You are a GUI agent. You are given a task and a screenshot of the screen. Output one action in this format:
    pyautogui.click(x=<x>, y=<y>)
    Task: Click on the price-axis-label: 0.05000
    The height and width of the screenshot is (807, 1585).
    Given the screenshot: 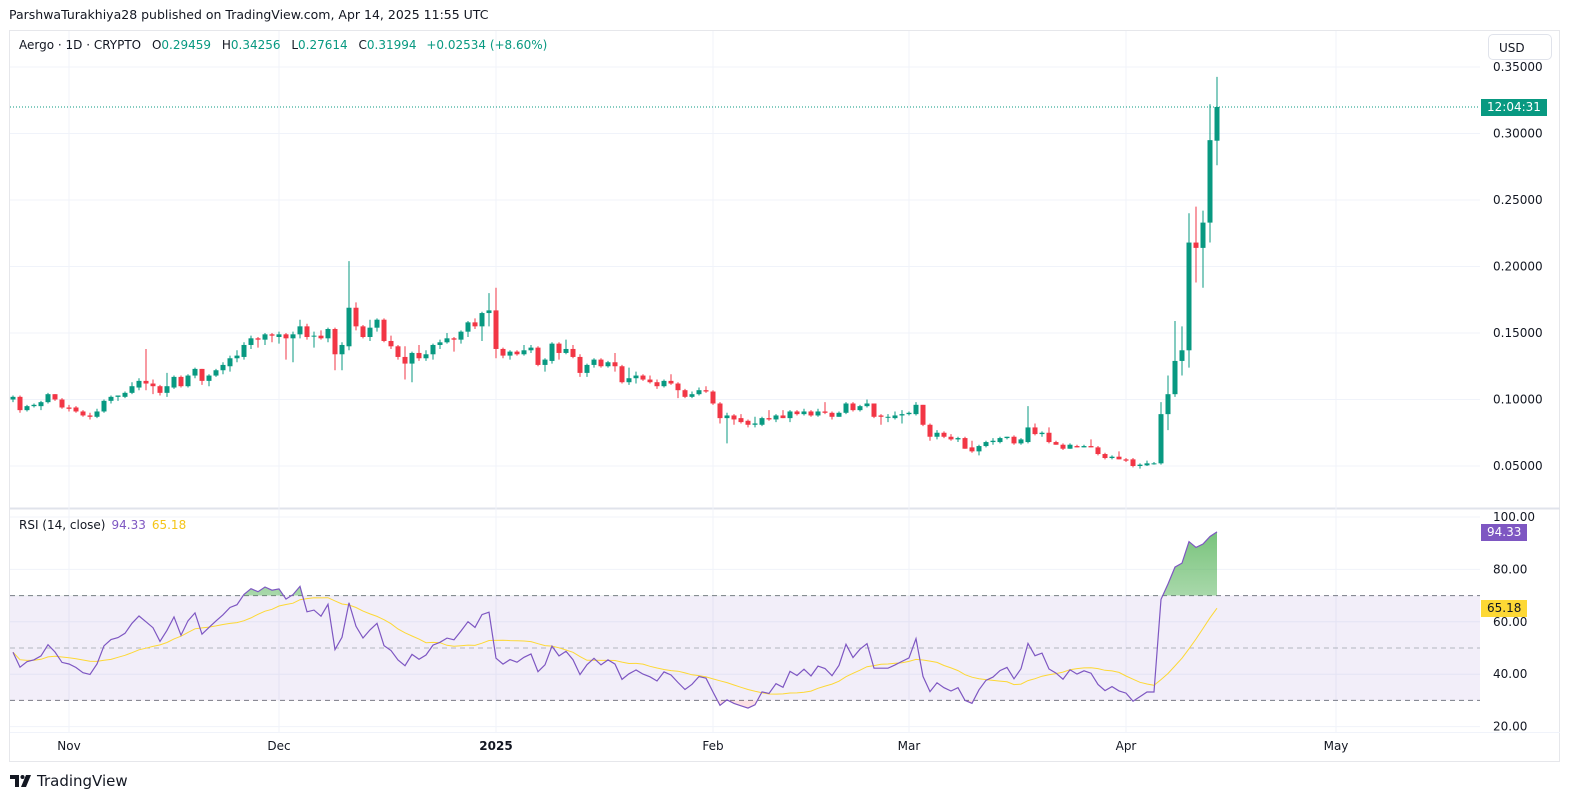 What is the action you would take?
    pyautogui.click(x=1518, y=466)
    